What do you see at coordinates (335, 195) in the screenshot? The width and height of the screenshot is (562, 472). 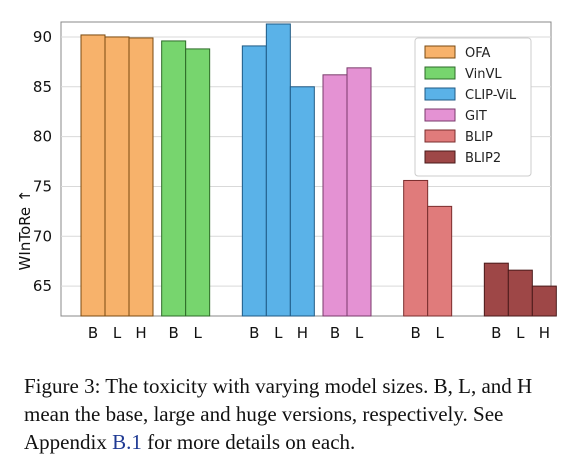 I see `bar-git-b` at bounding box center [335, 195].